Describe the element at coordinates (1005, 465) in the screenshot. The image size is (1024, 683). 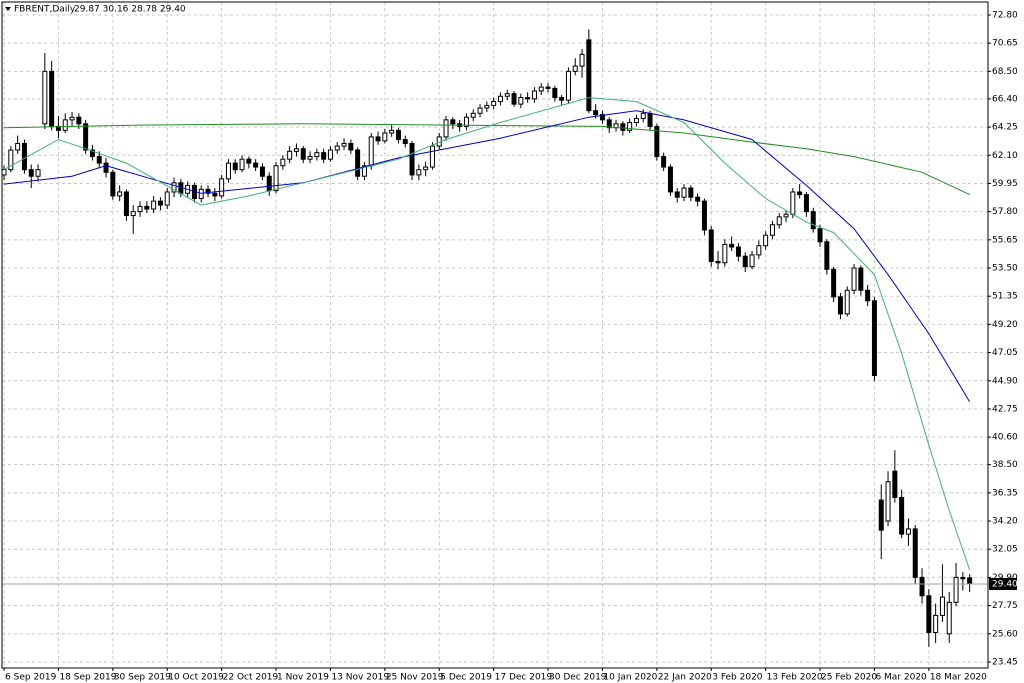
I see `y-tick-label: 38.50` at that location.